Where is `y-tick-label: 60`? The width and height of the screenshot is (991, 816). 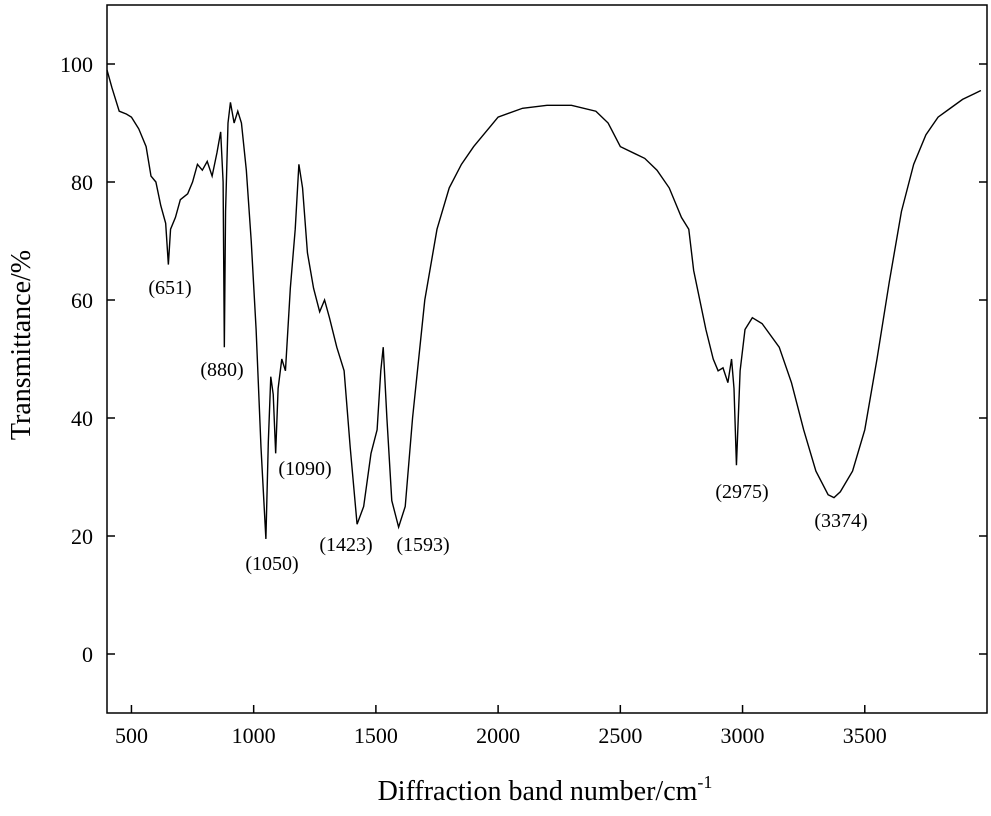 y-tick-label: 60 is located at coordinates (82, 300).